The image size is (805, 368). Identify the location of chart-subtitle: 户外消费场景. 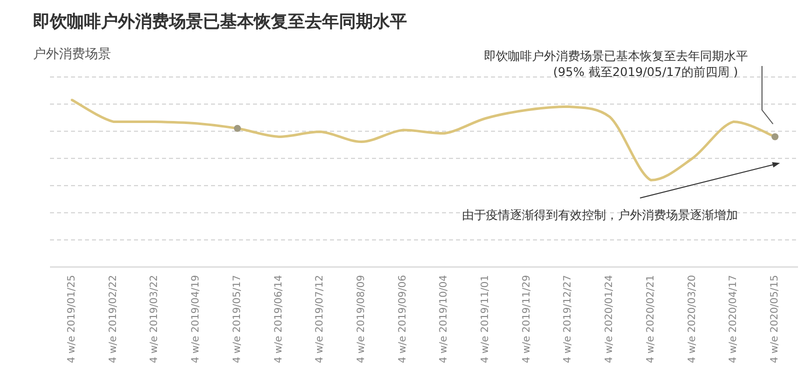
(72, 54).